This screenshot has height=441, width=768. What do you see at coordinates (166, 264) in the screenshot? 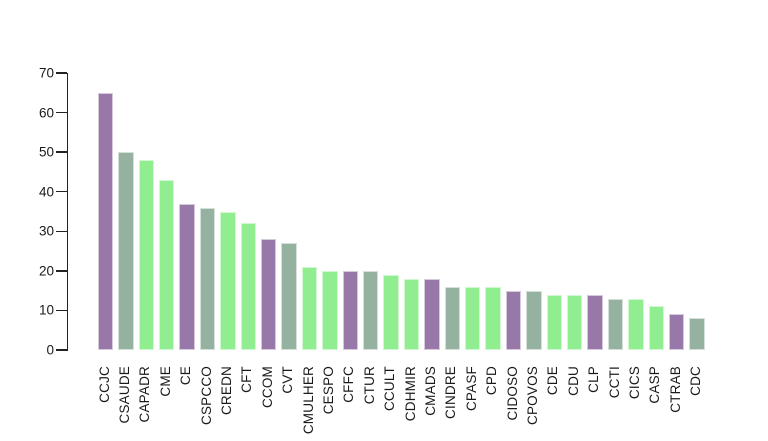
I see `bar-CME` at bounding box center [166, 264].